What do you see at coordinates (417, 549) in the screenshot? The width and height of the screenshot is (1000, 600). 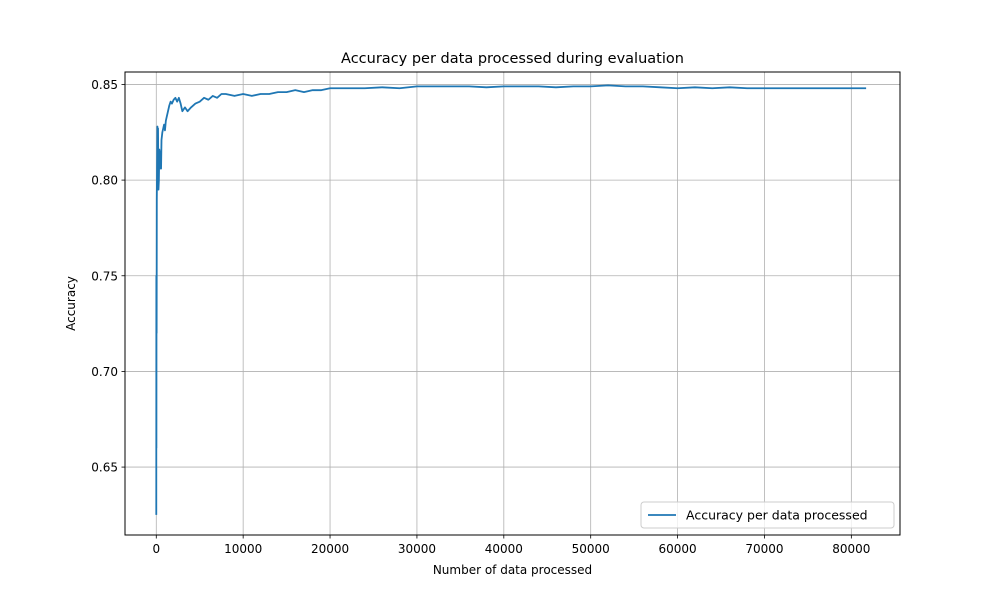 I see `x-tick-label: 30000` at bounding box center [417, 549].